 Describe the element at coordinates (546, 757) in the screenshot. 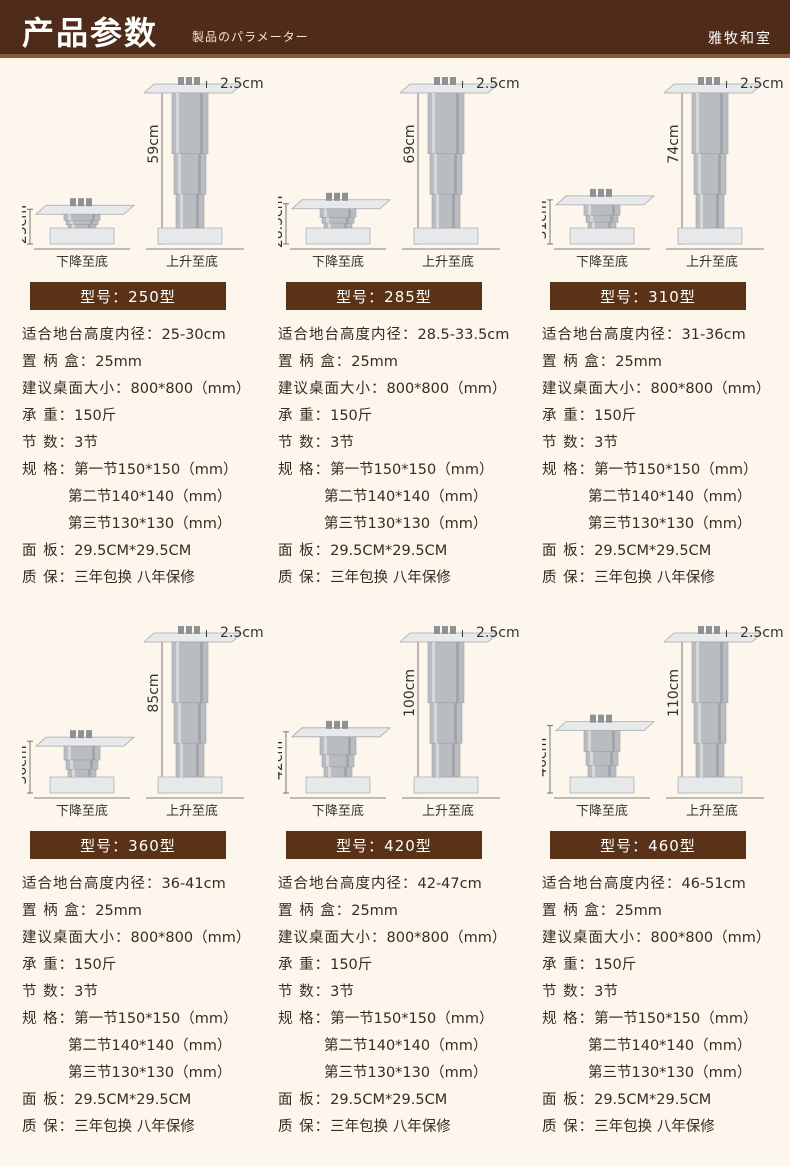

I see `low-height-label: 46cm` at that location.